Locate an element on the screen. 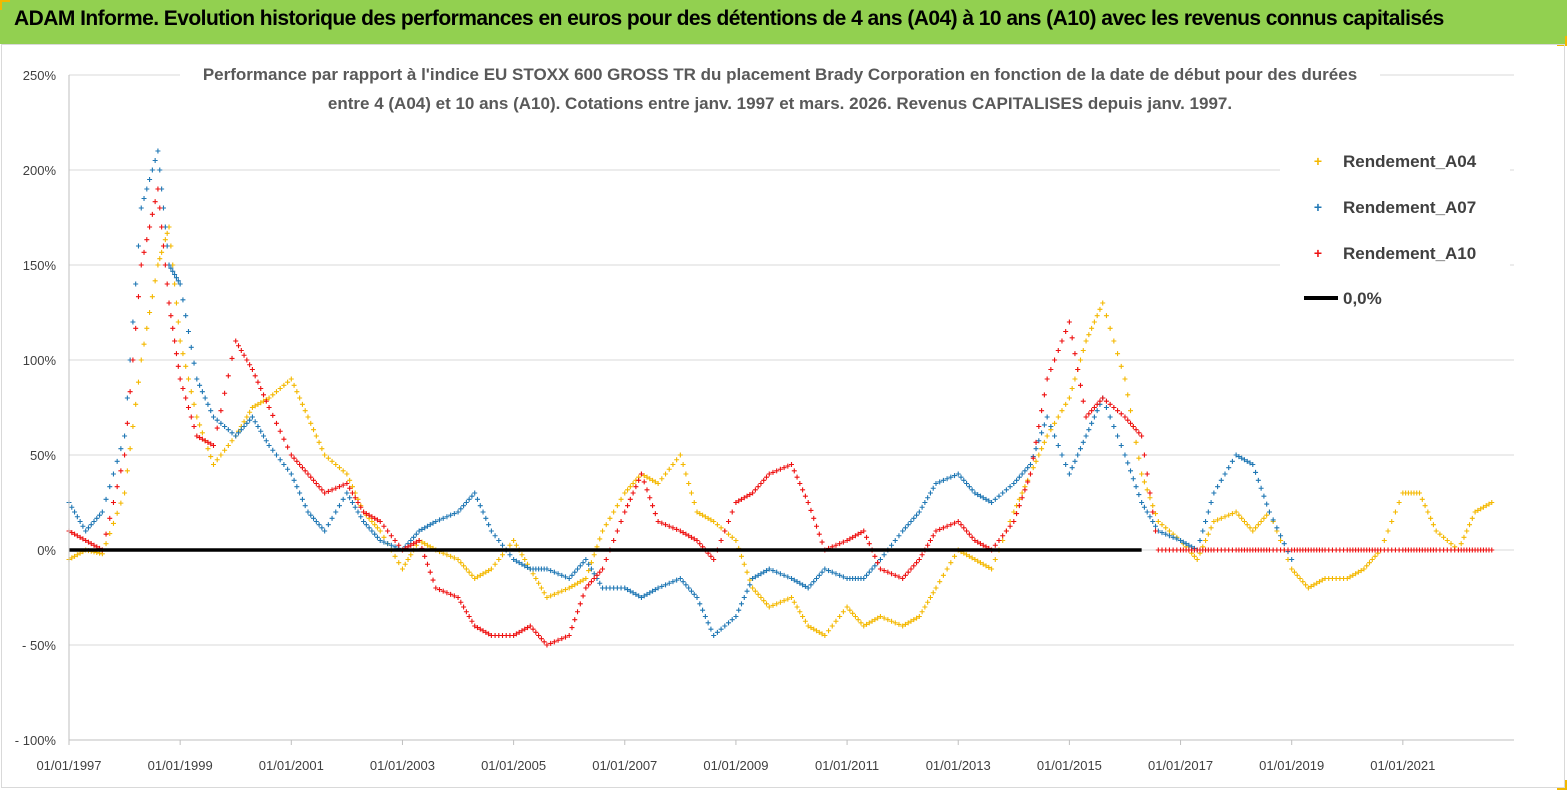 The height and width of the screenshot is (790, 1567). y-tick-label: 100% is located at coordinates (40, 360).